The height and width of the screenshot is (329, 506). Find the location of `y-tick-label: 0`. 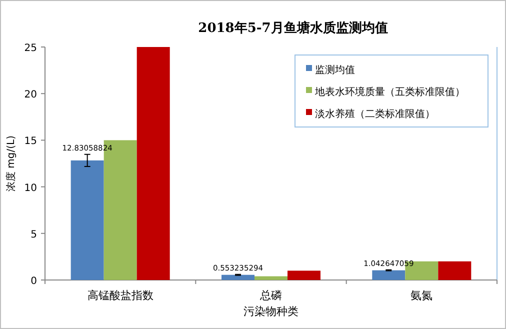

y-tick-label: 0 is located at coordinates (33, 281).